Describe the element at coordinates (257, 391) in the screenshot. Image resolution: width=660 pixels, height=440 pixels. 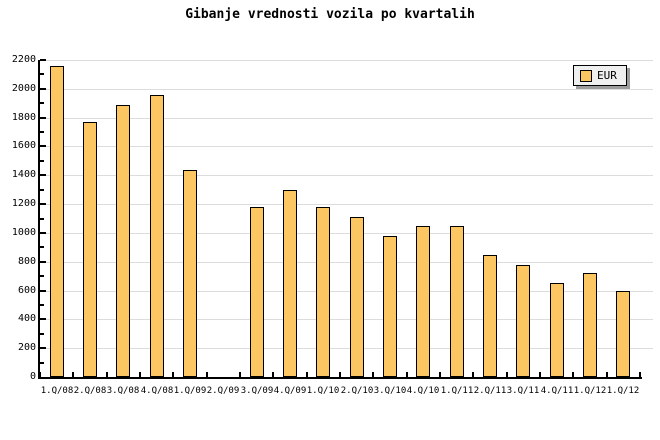
I see `x-axis-label: 3.Q/09` at that location.